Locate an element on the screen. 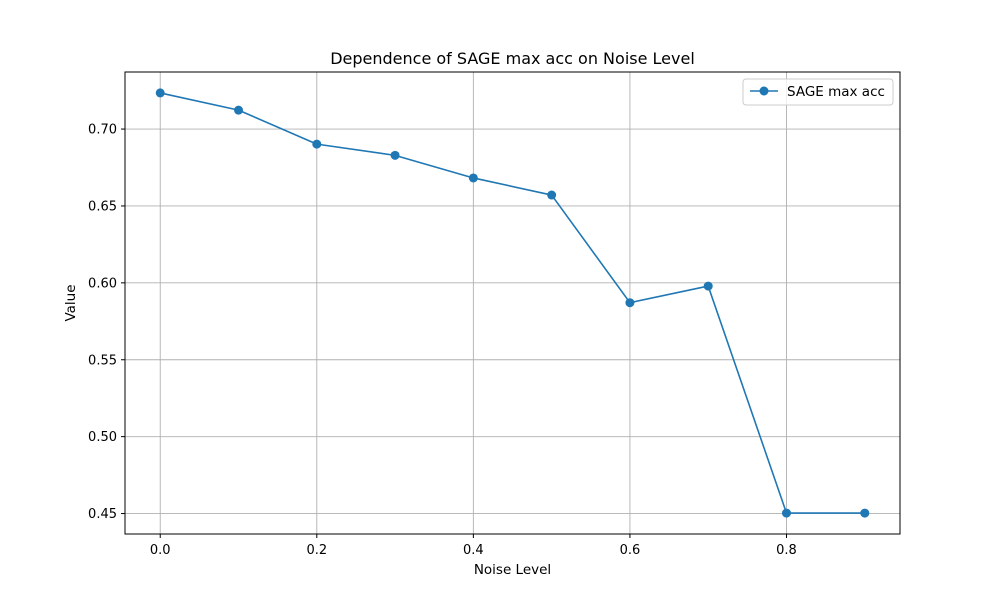 The height and width of the screenshot is (600, 1000). x-tick-label: 0.2 is located at coordinates (316, 550).